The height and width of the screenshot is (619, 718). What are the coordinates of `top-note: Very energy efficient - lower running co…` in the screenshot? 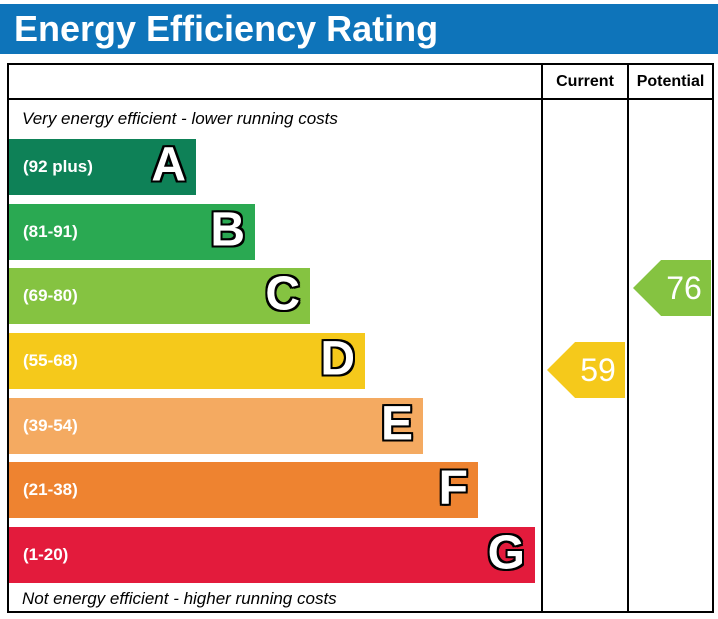 It's located at (180, 118).